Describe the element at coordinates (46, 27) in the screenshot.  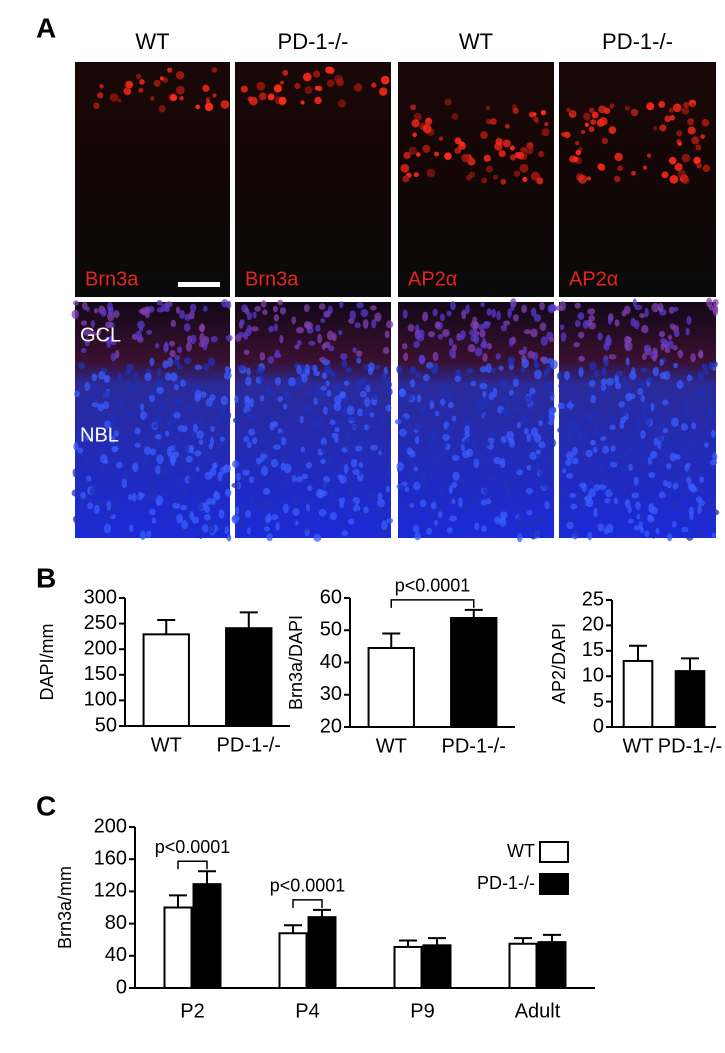
I see `panel-label: A` at that location.